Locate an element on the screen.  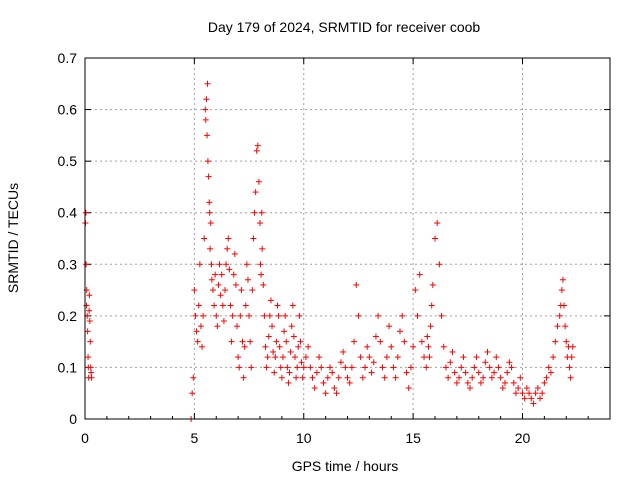
x-tick-label: 20 is located at coordinates (523, 438).